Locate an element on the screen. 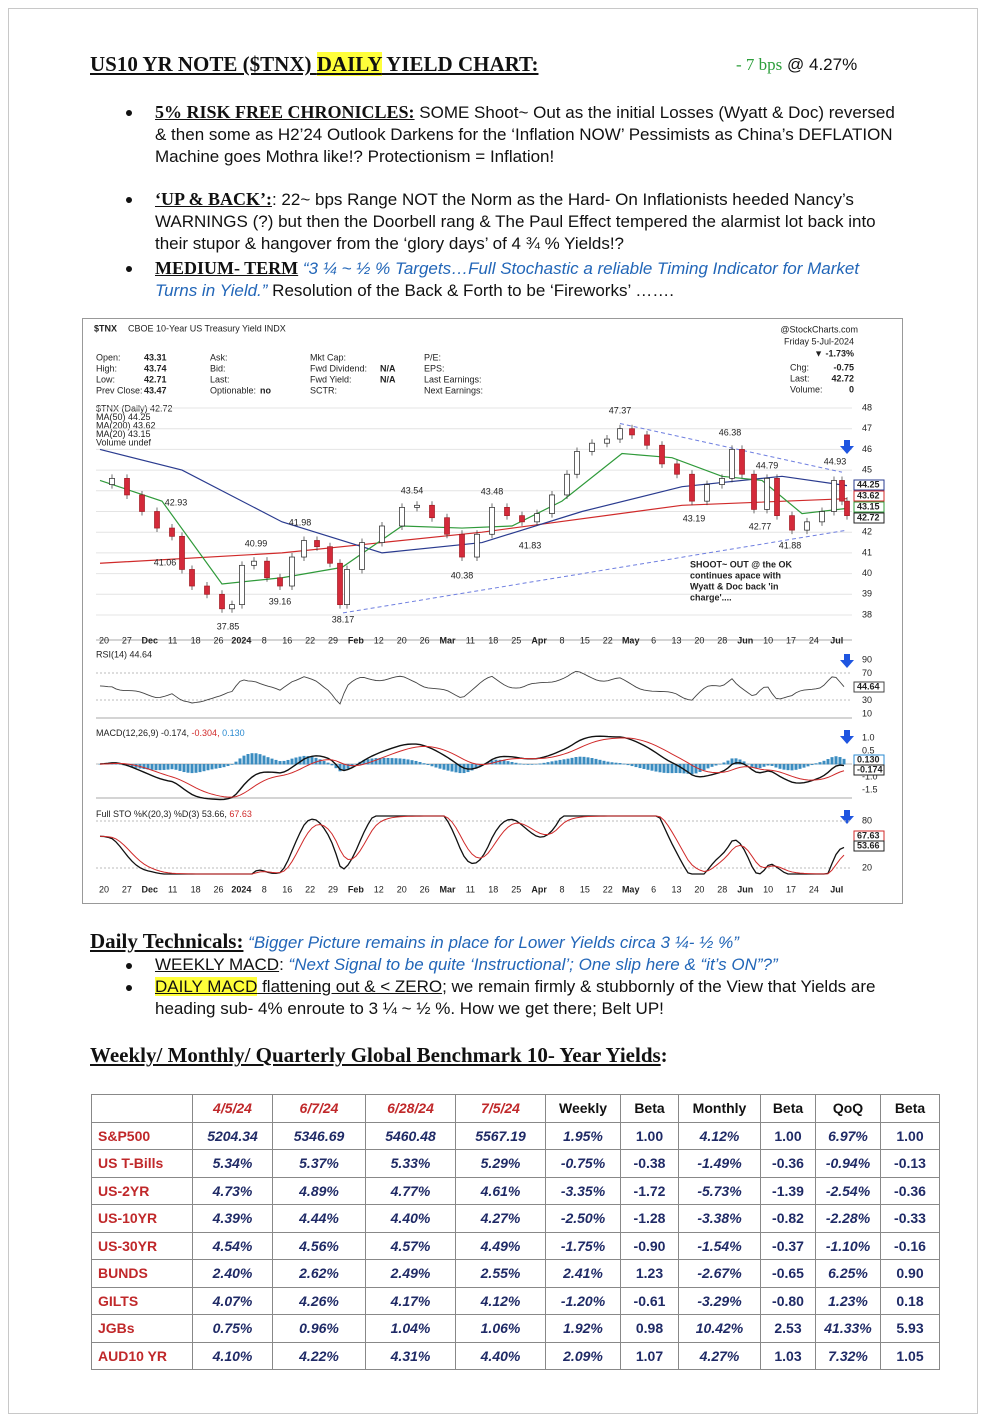 The image size is (984, 1422). cell: 1.95% is located at coordinates (583, 1135).